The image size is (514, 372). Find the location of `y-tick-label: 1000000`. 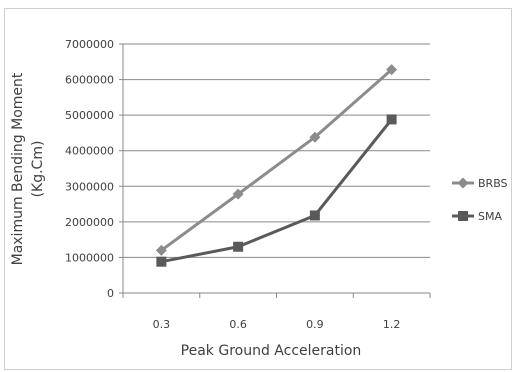

y-tick-label: 1000000 is located at coordinates (89, 257).